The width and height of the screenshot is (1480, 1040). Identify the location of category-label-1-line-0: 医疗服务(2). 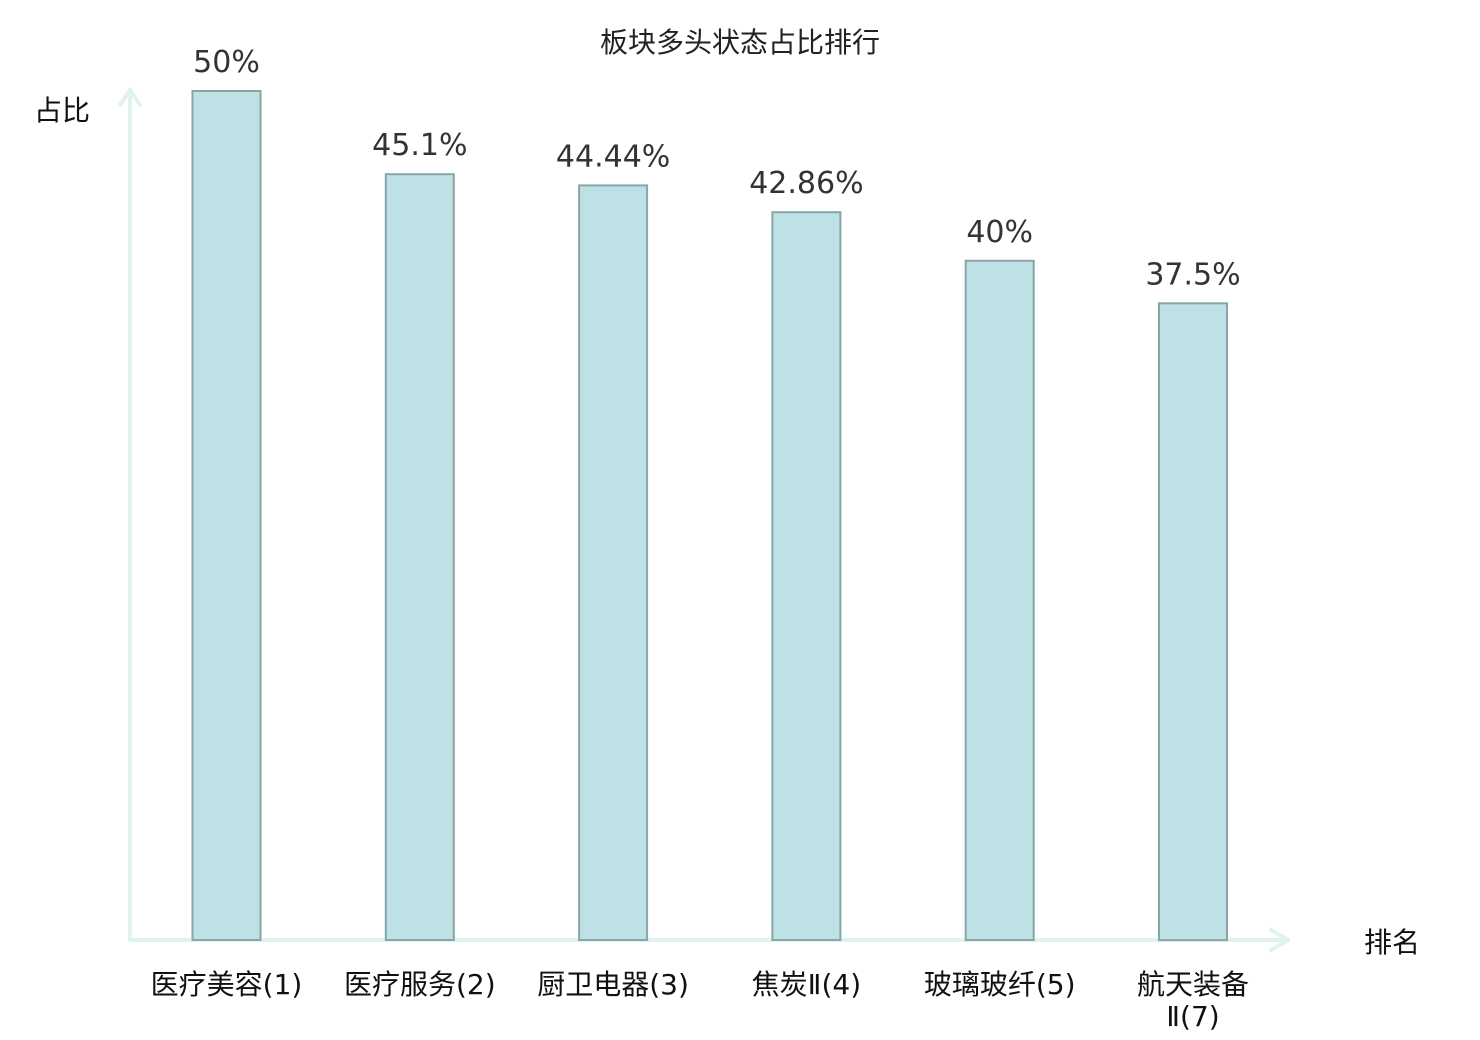
(420, 984).